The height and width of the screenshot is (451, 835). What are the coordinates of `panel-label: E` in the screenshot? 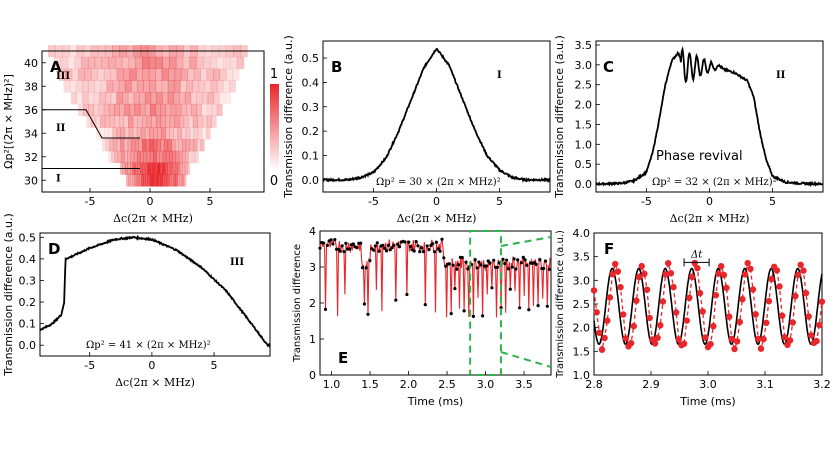 It's located at (343, 358).